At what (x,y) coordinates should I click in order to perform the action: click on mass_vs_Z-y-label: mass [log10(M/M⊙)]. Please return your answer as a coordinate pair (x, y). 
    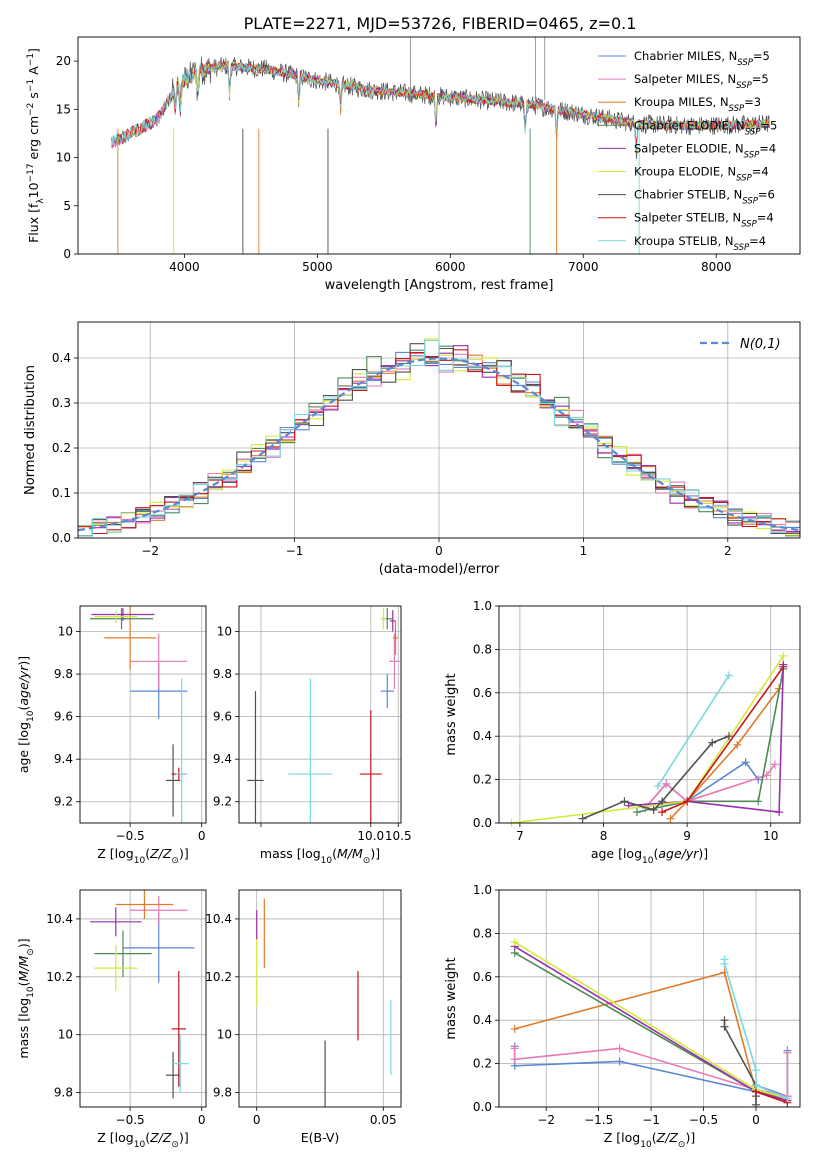
    Looking at the image, I should click on (26, 998).